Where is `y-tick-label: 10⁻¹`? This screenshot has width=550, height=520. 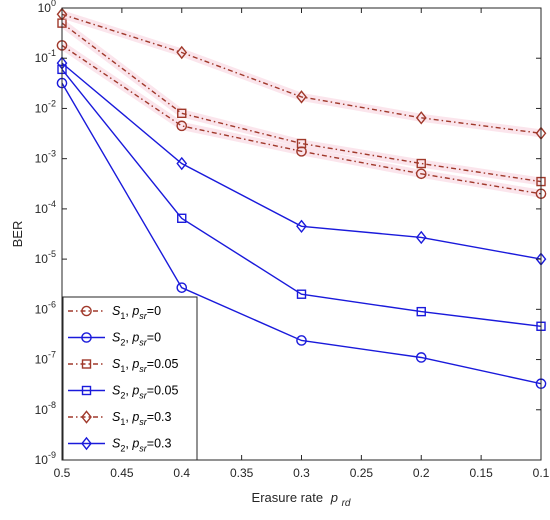 y-tick-label: 10⁻¹ is located at coordinates (45, 56).